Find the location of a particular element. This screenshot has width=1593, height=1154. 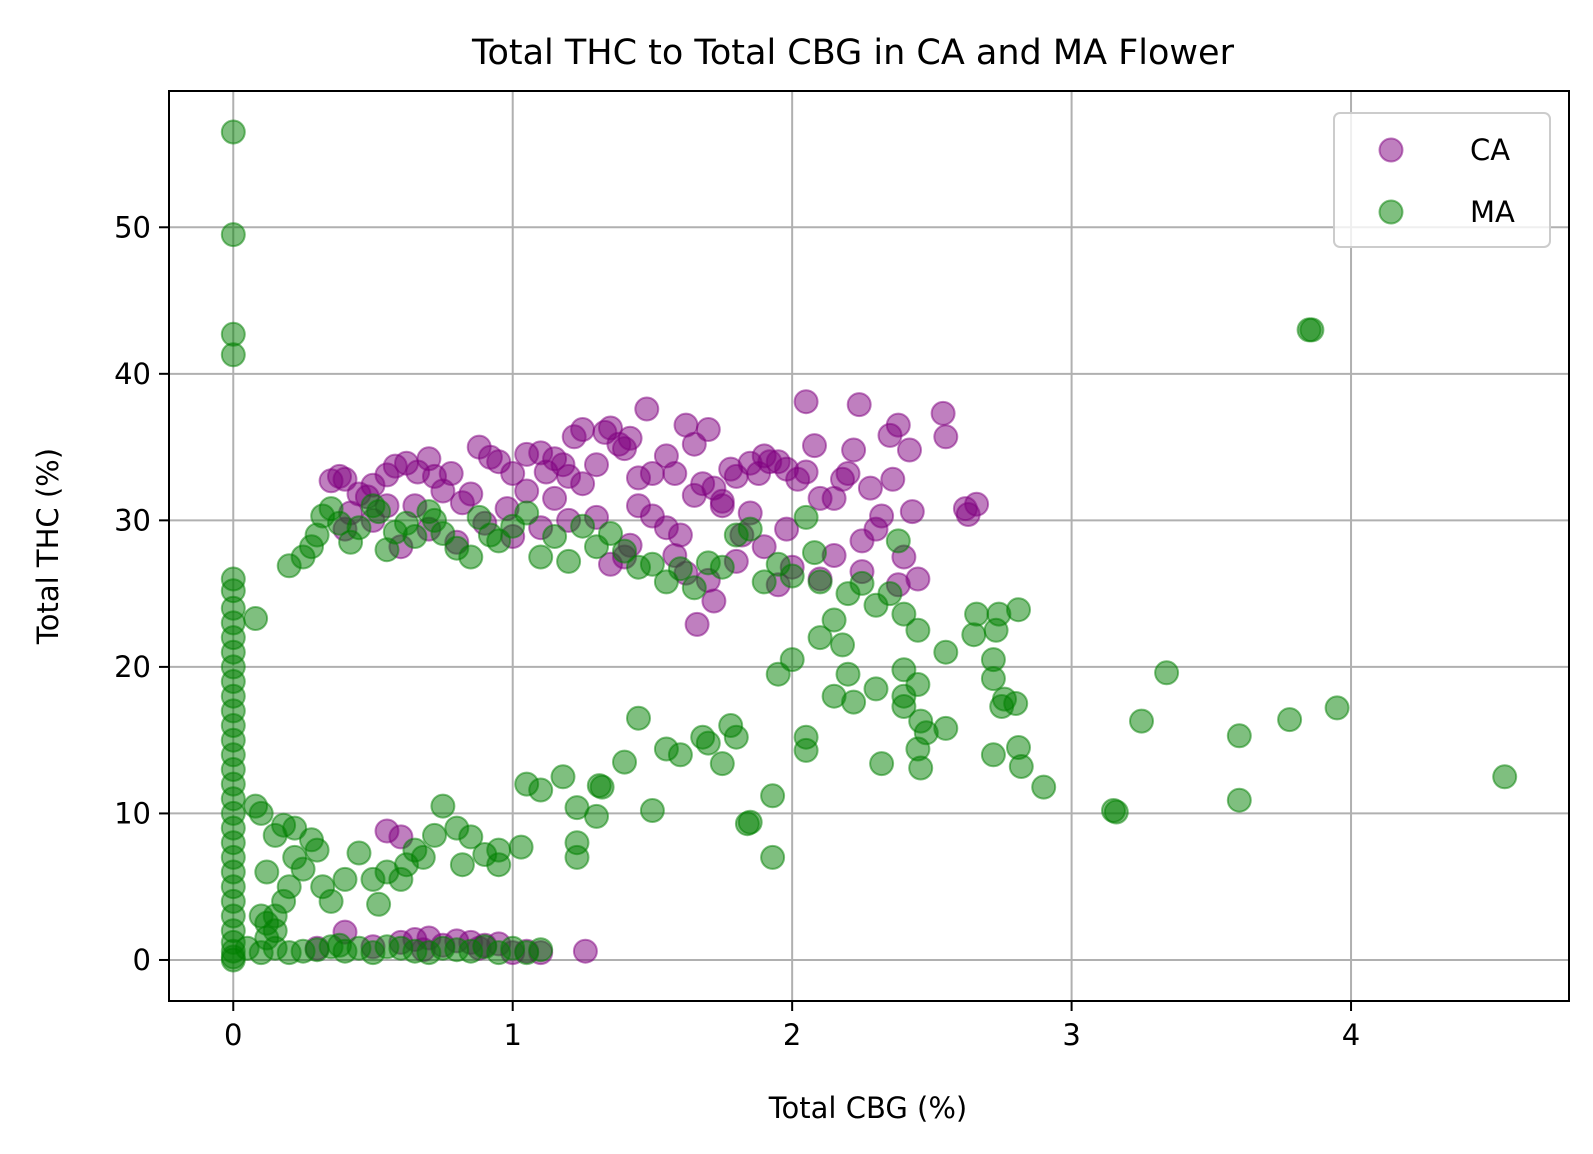

x-tick-label: 0 is located at coordinates (233, 1035).